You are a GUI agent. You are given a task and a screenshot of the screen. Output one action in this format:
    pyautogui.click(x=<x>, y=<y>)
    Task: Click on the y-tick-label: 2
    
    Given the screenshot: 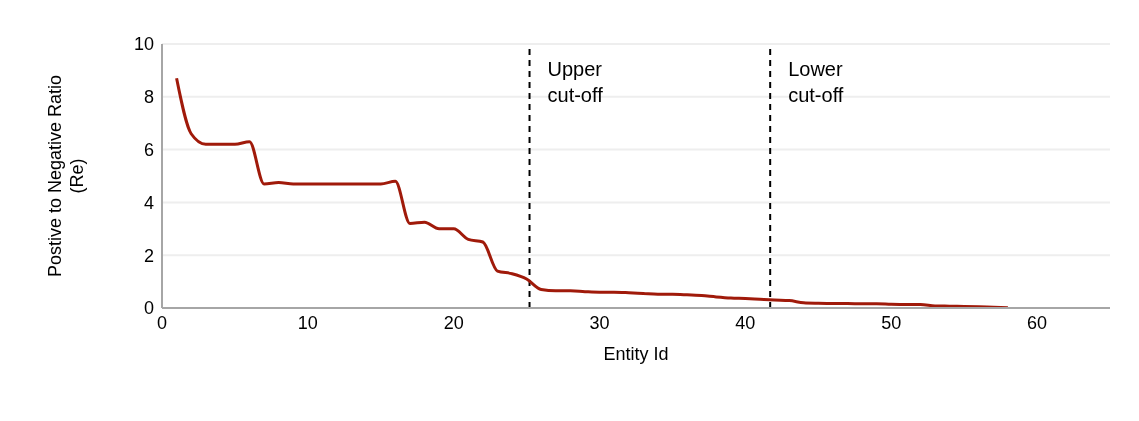 What is the action you would take?
    pyautogui.click(x=148, y=255)
    